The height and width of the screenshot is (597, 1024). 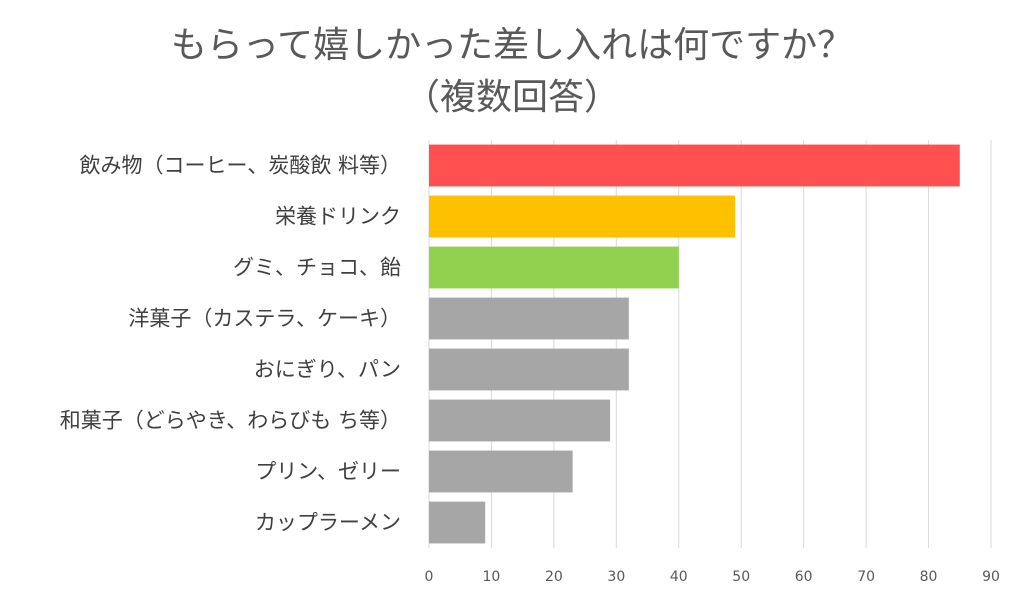 What do you see at coordinates (240, 166) in the screenshot?
I see `category-label: 飲み物（コーヒー、炭酸飲 料等）` at bounding box center [240, 166].